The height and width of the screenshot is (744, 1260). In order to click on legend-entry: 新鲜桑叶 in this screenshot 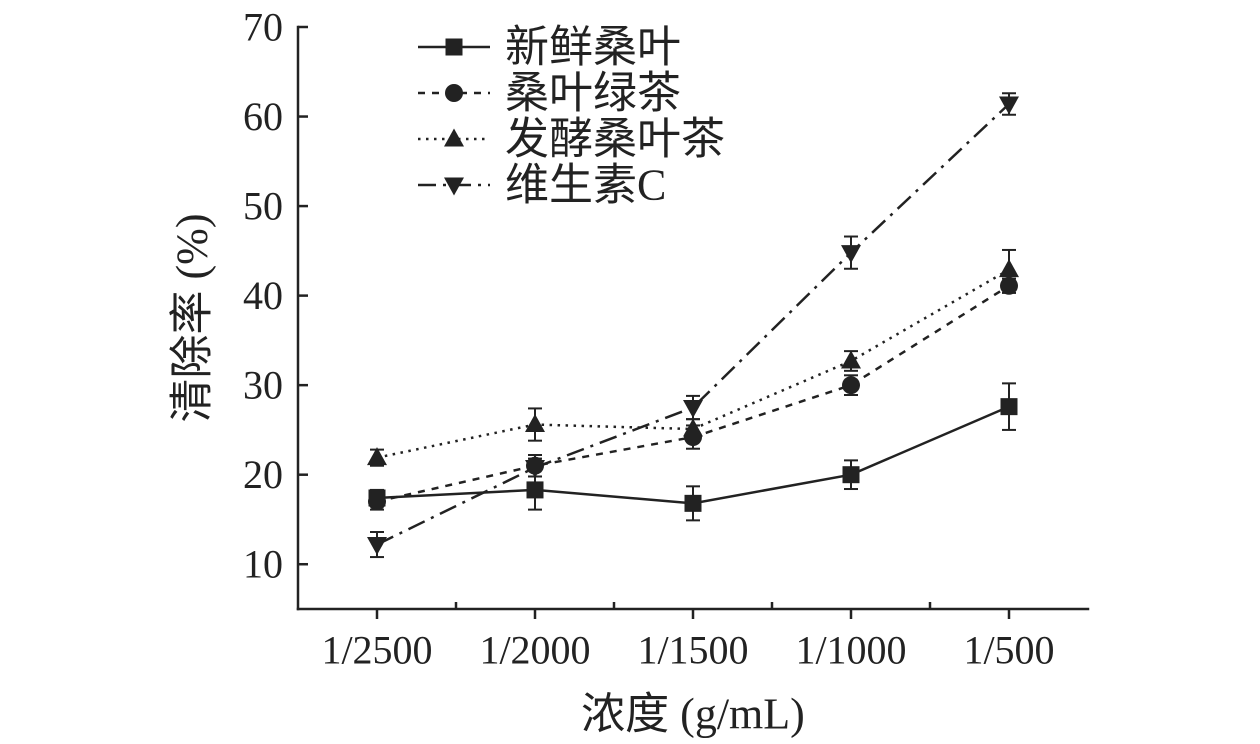, I will do `click(549, 47)`.